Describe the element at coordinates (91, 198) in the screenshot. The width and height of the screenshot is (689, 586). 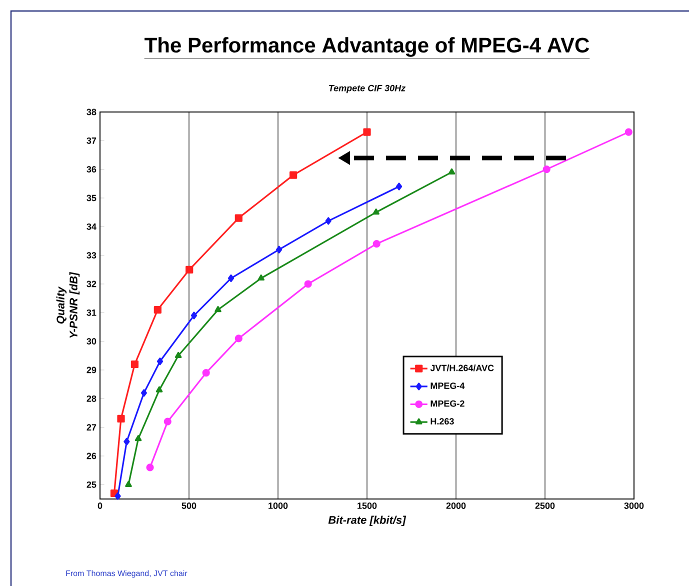
I see `y-tick-label: 35` at that location.